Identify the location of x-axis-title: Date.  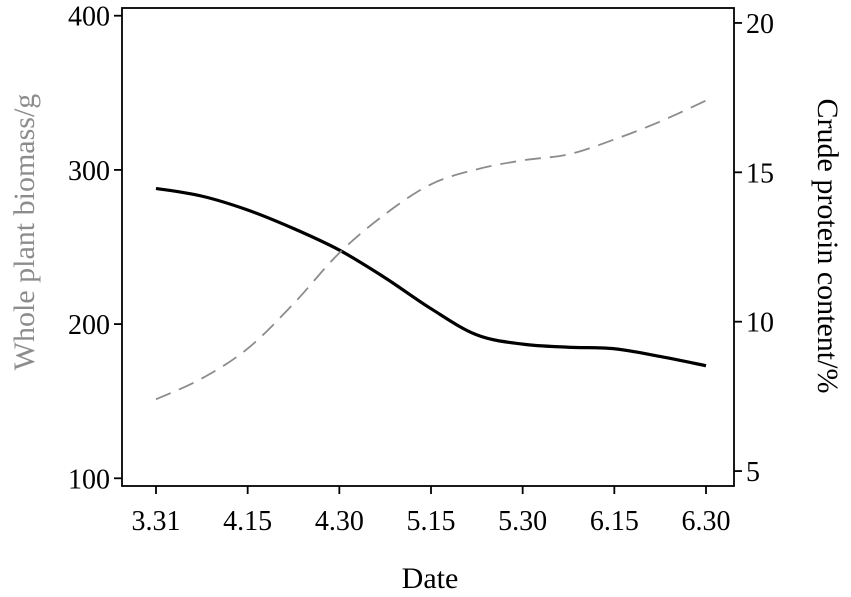
(430, 578).